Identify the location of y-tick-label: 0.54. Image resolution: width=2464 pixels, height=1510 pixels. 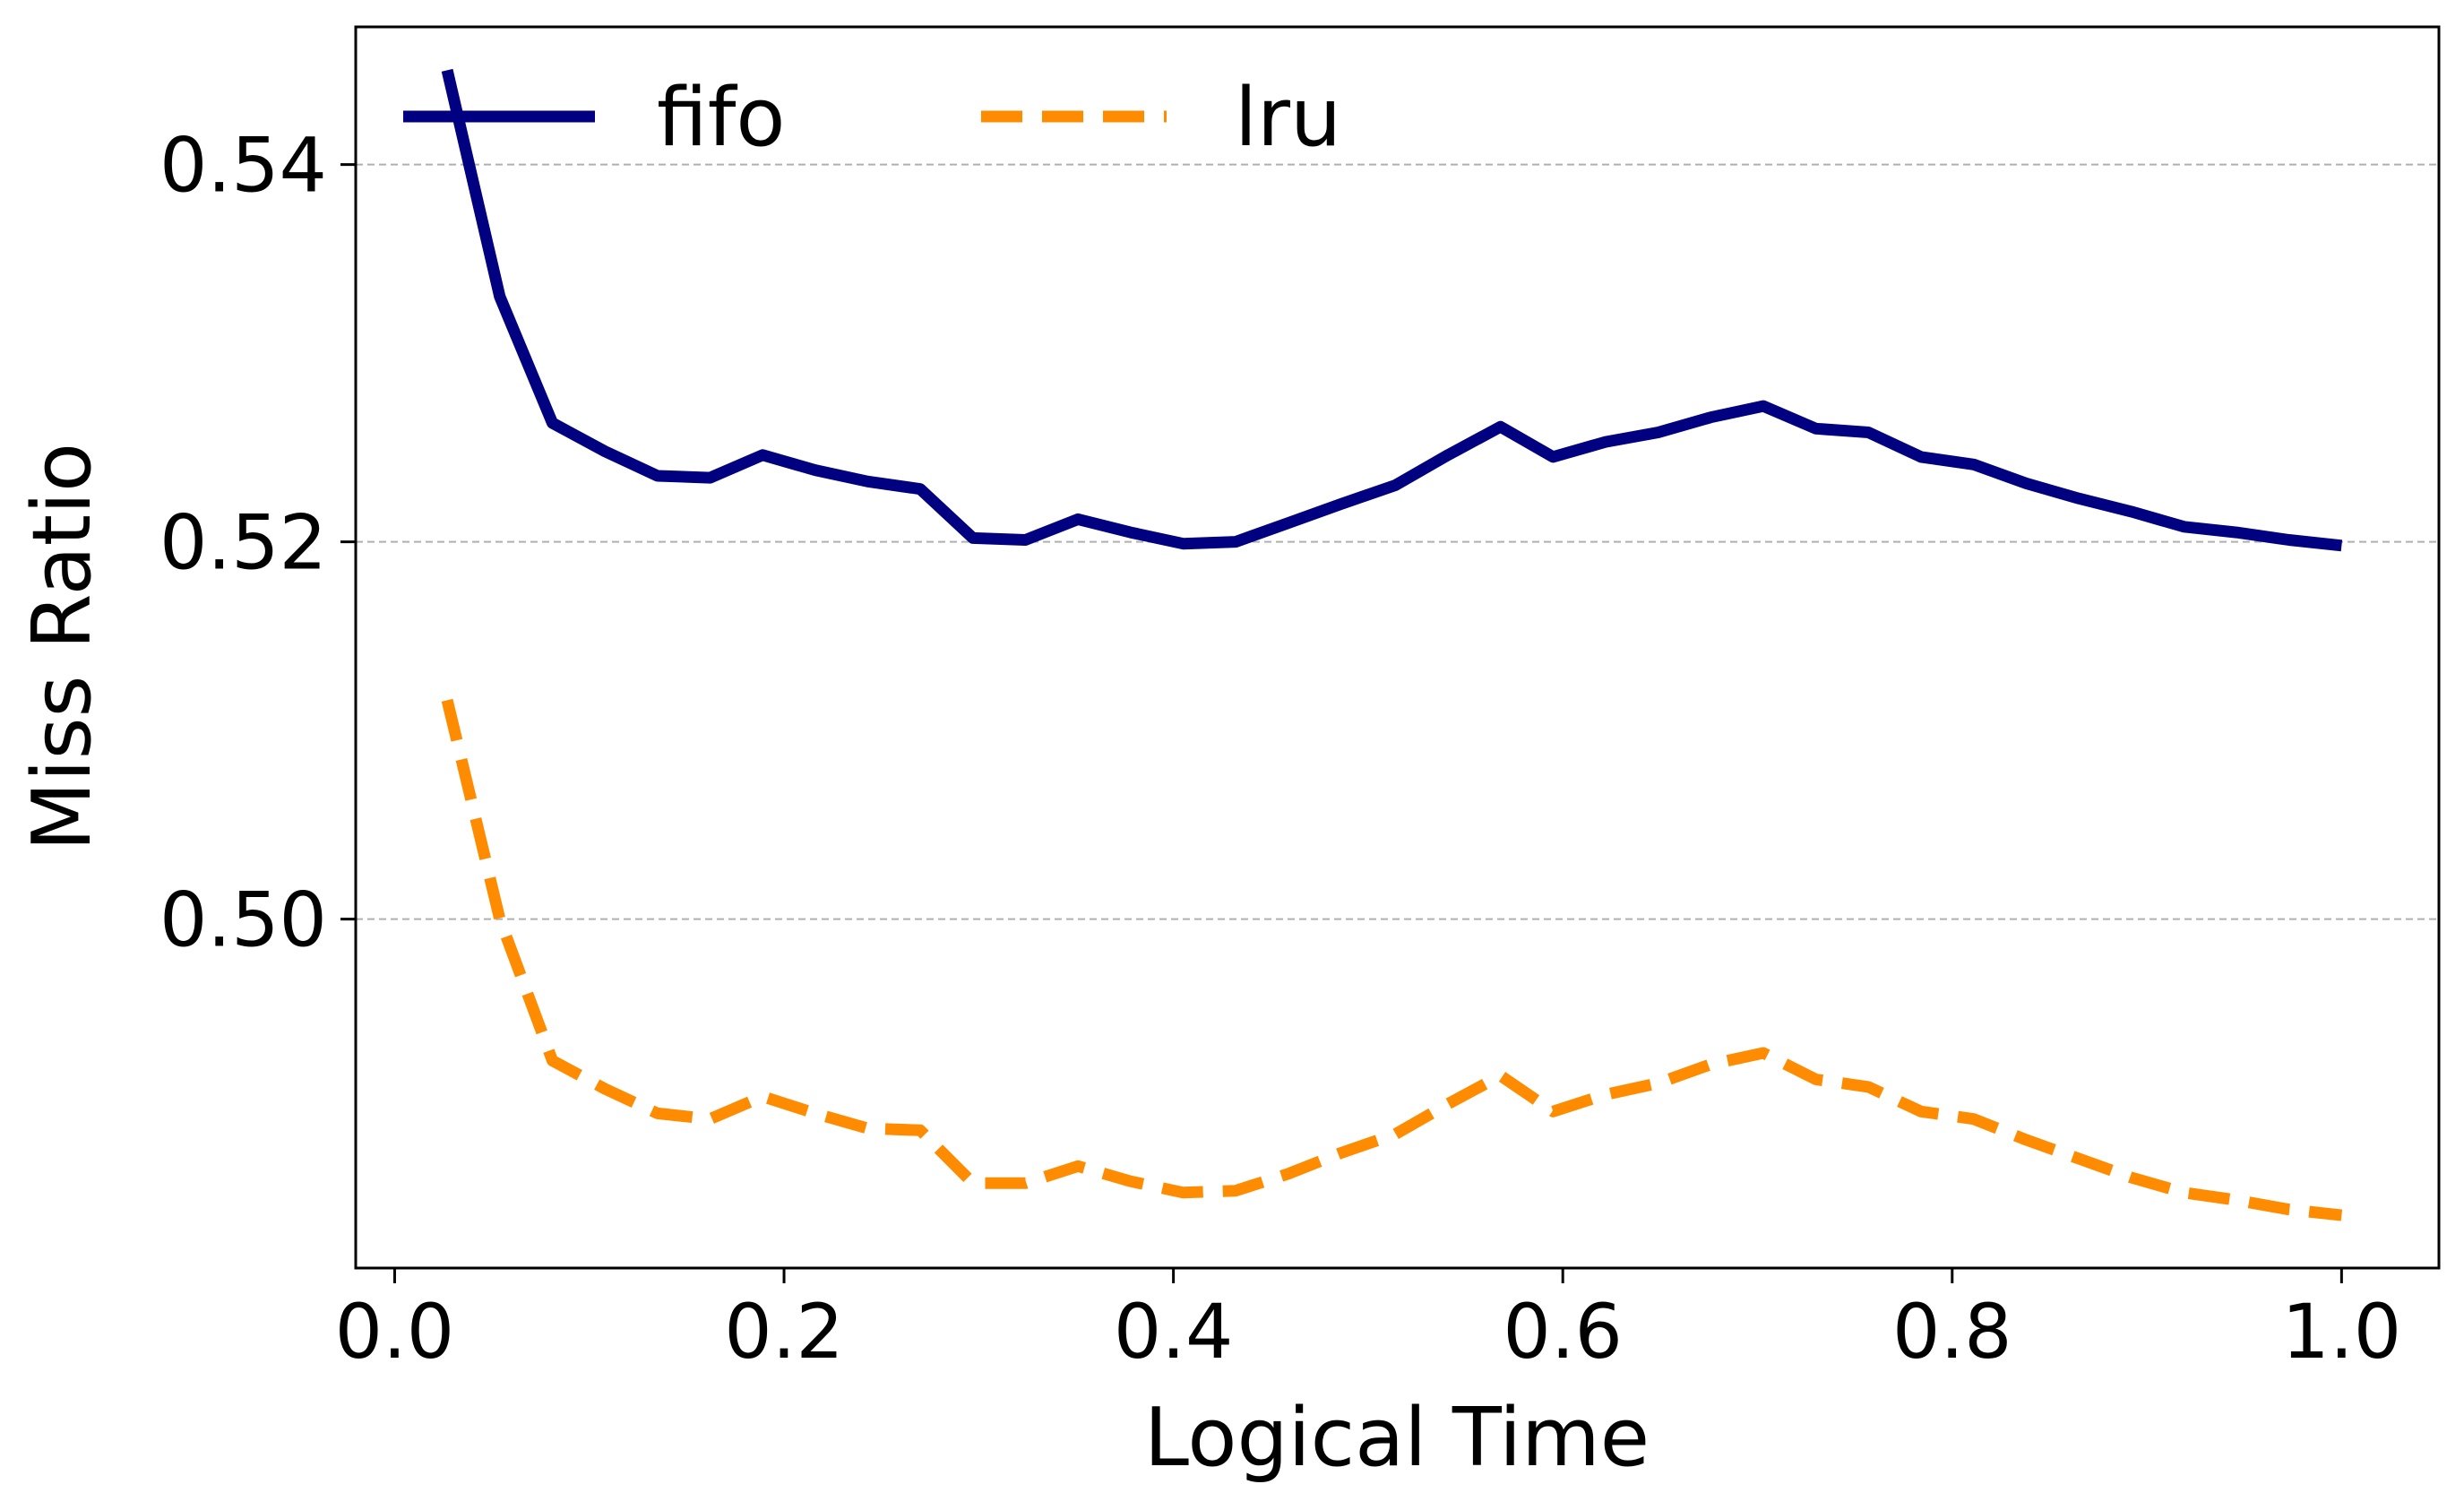
(243, 166).